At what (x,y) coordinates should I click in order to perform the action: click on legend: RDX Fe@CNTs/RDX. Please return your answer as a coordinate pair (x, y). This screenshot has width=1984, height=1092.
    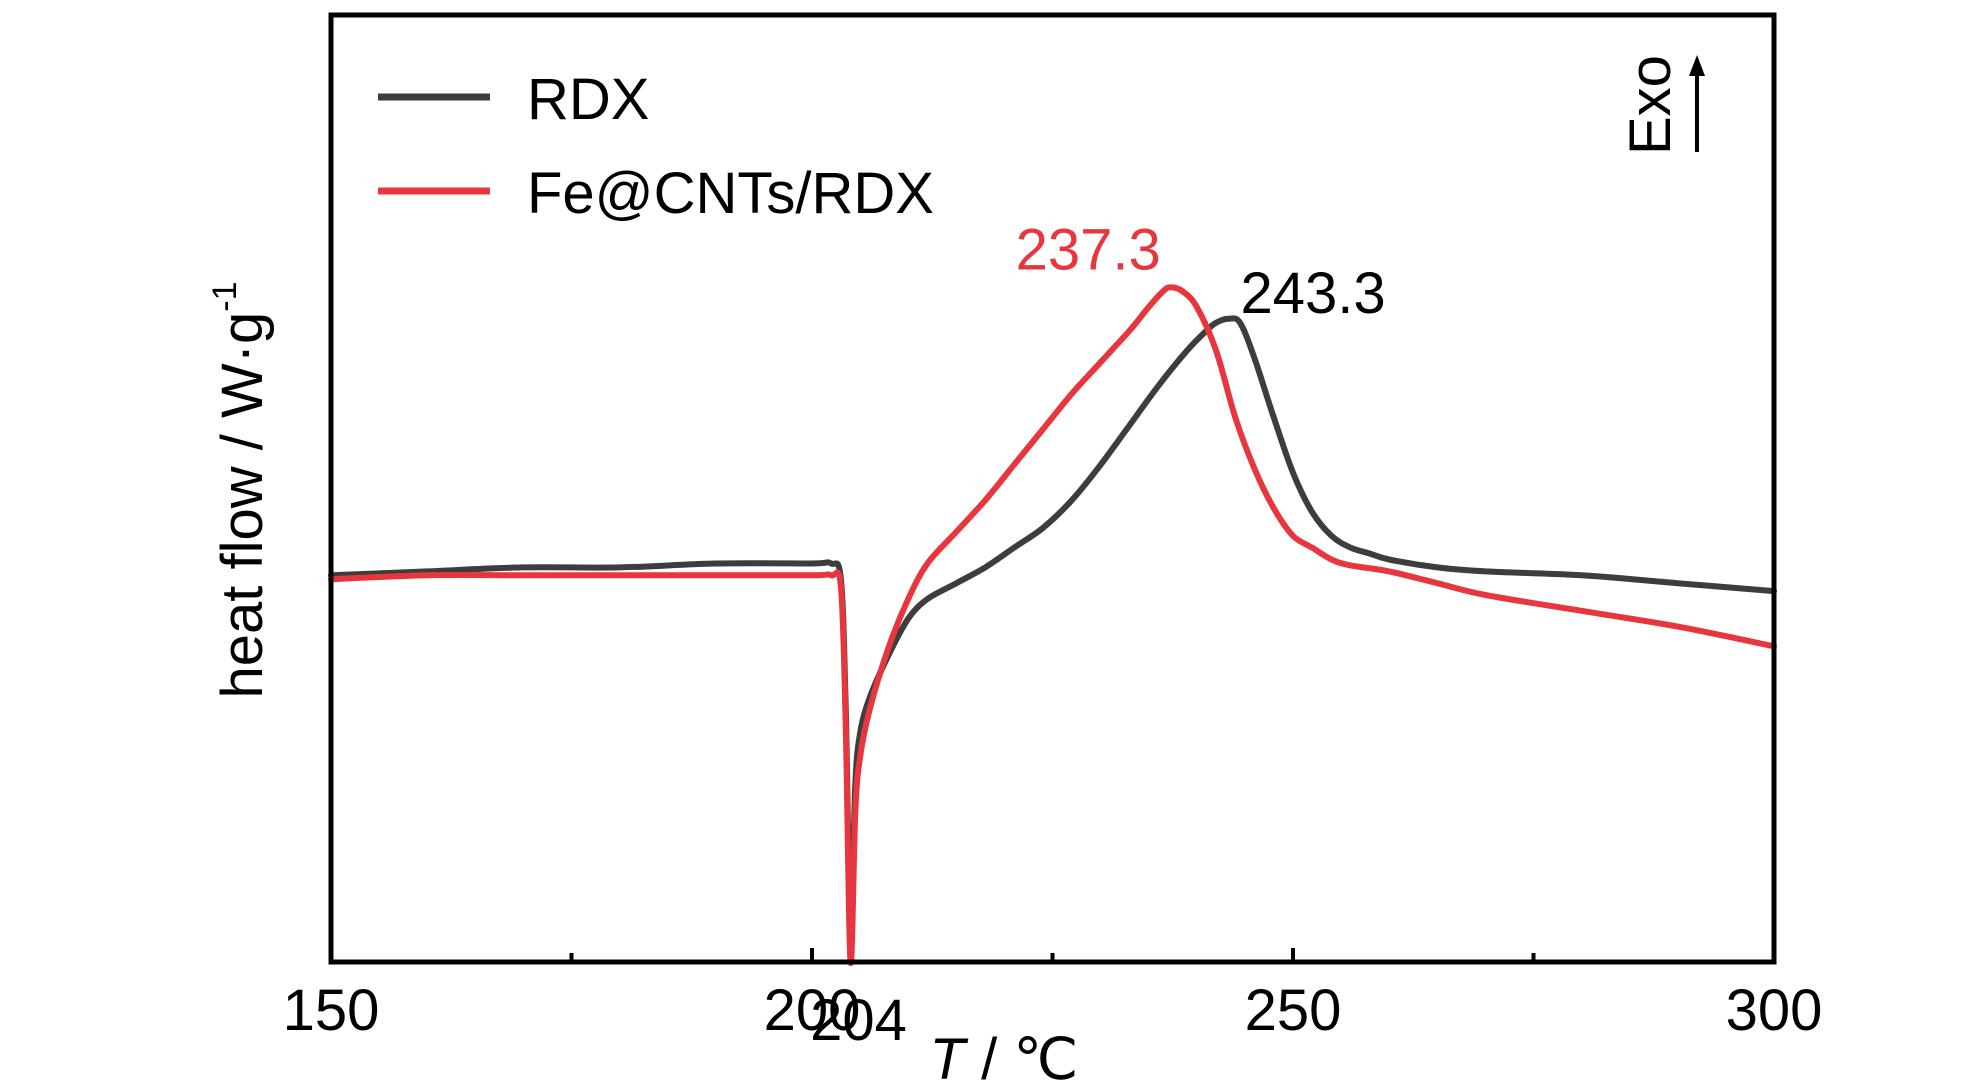
    Looking at the image, I should click on (656, 146).